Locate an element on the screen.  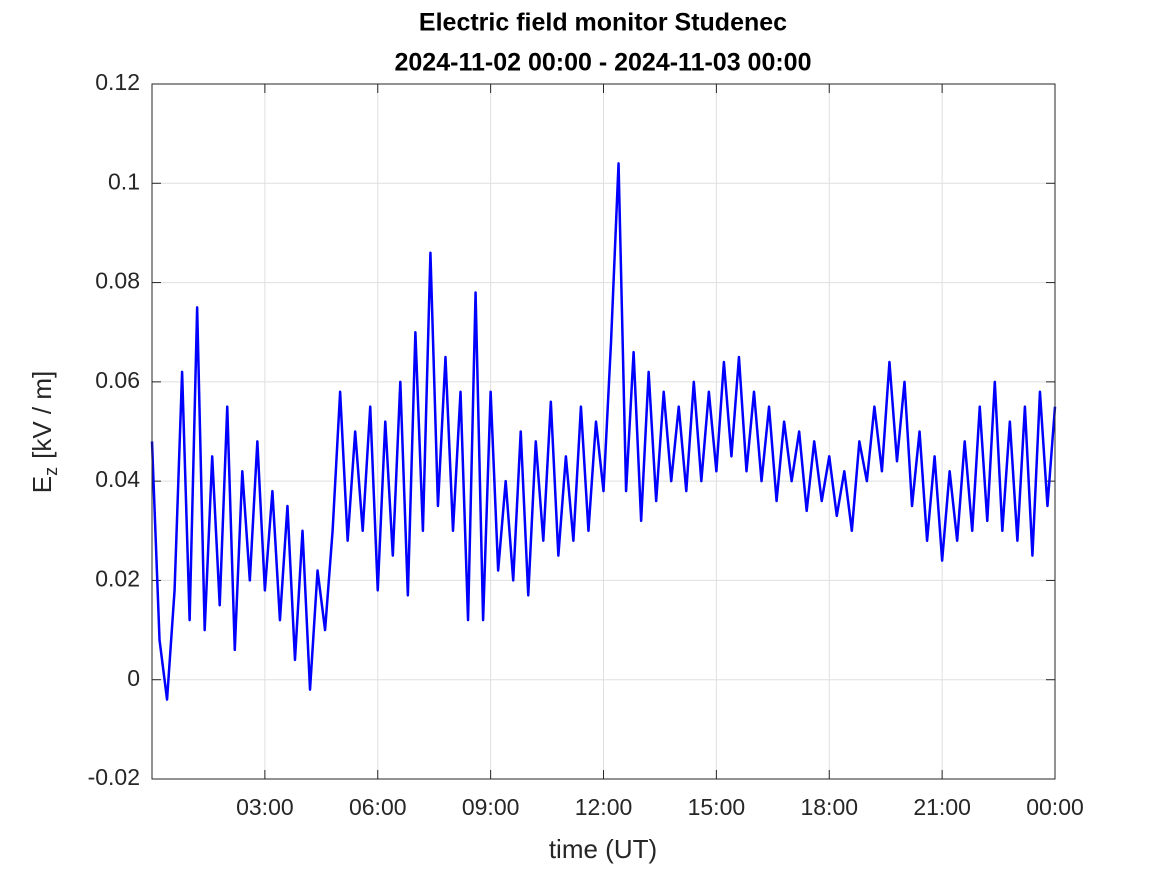
x-tick-label: 06:00 is located at coordinates (378, 807).